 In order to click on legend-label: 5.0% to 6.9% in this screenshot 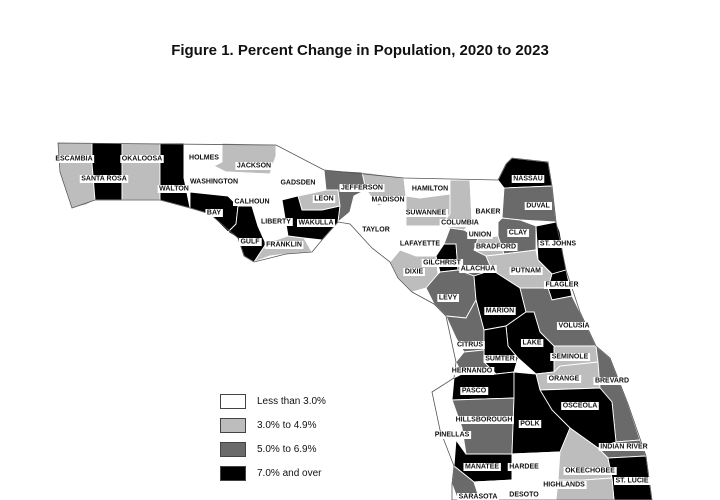, I will do `click(287, 449)`.